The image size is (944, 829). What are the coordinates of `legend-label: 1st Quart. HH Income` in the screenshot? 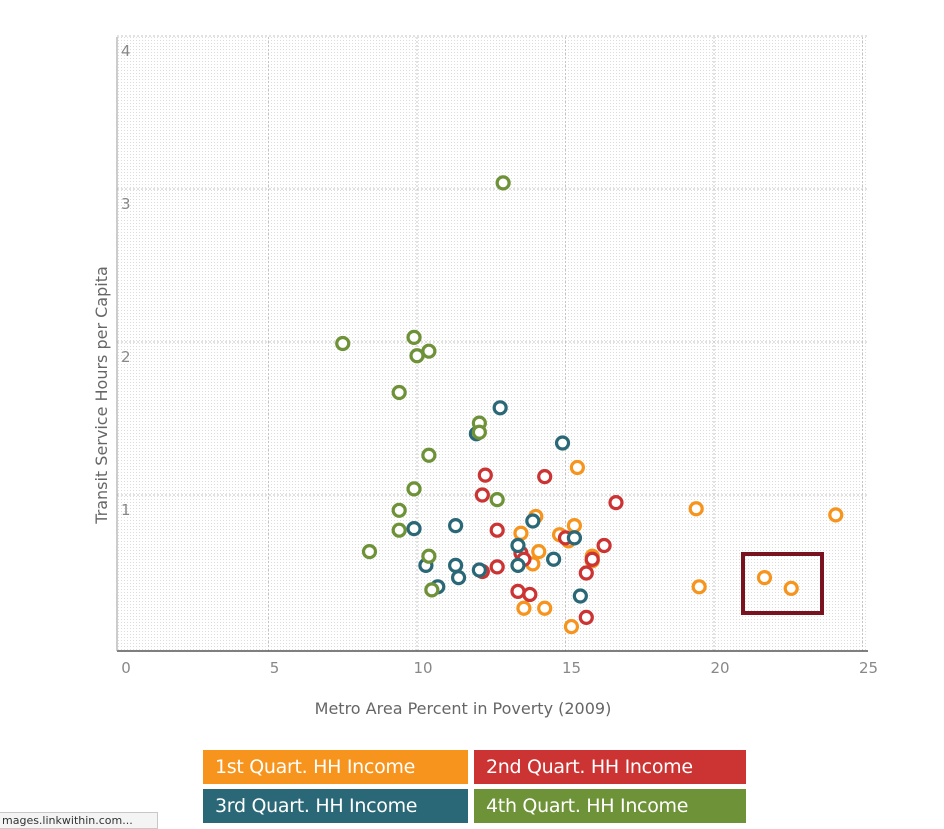 It's located at (315, 767).